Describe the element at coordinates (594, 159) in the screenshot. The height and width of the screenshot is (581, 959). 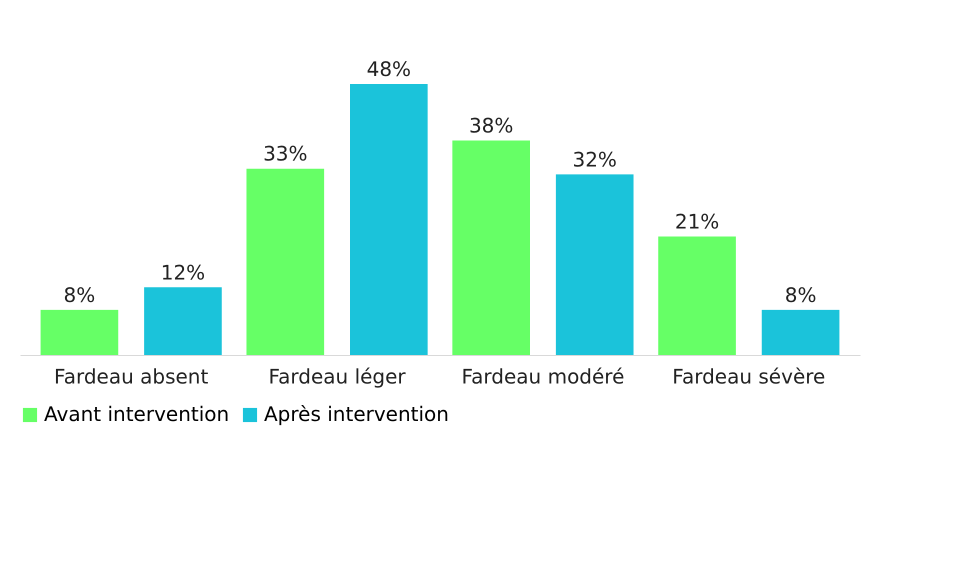
I see `data-label: 32%` at that location.